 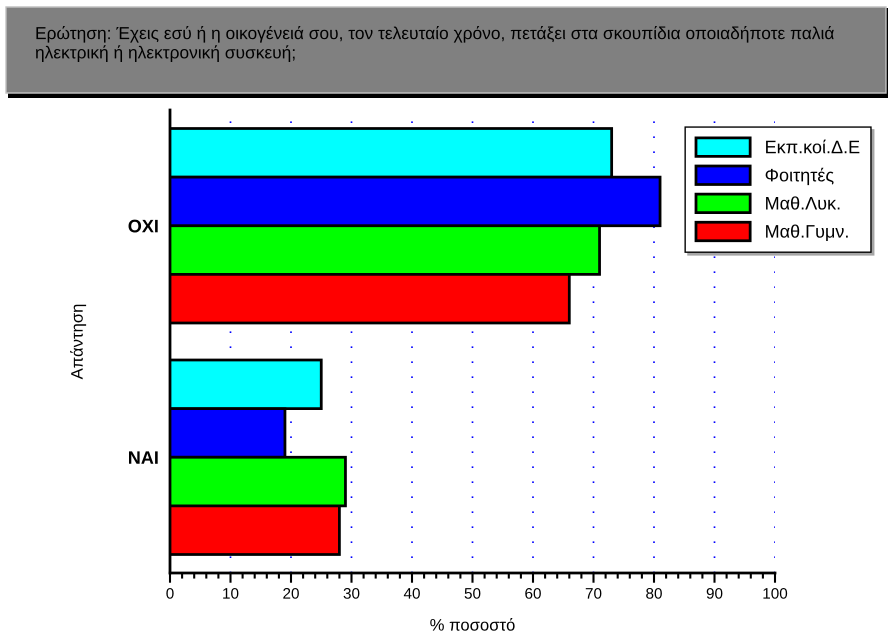 I want to click on chart-title: Ερώτηση: Έχεις εσύ ή η οικογένειά σου, τον τελευταίο χρόνο, πετάξει στα σκουπίδια οποιαδήποτε παλιά ηλεκτρική ή ηλεκτρονική συσκευή;, so click(x=435, y=44).